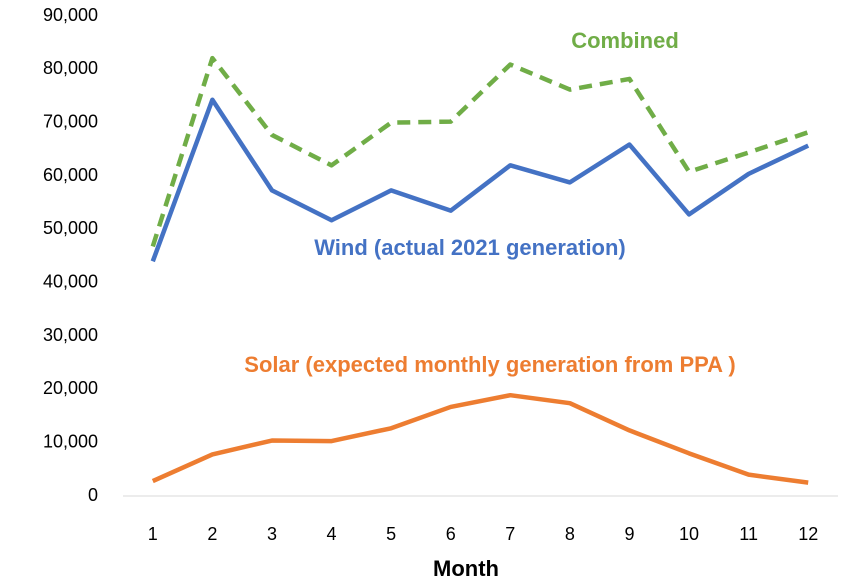 The height and width of the screenshot is (581, 846). What do you see at coordinates (70, 15) in the screenshot?
I see `y-tick-label: 90,000` at bounding box center [70, 15].